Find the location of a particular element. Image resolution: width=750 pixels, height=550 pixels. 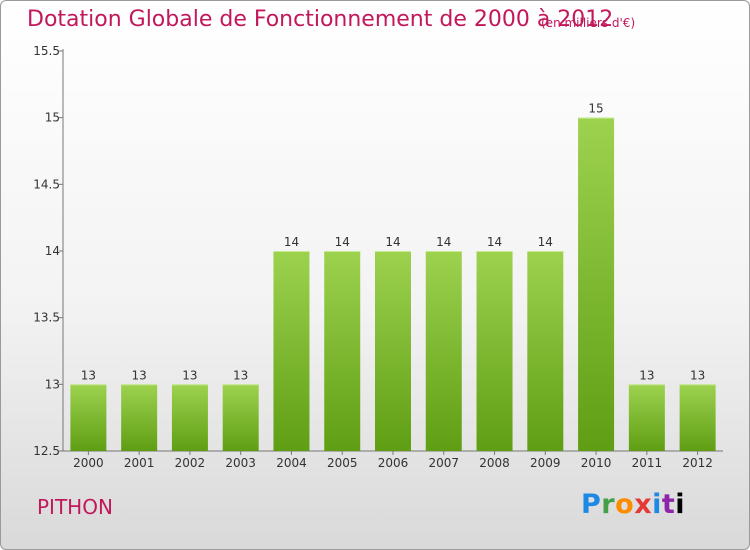

logo-letter: P is located at coordinates (591, 504).